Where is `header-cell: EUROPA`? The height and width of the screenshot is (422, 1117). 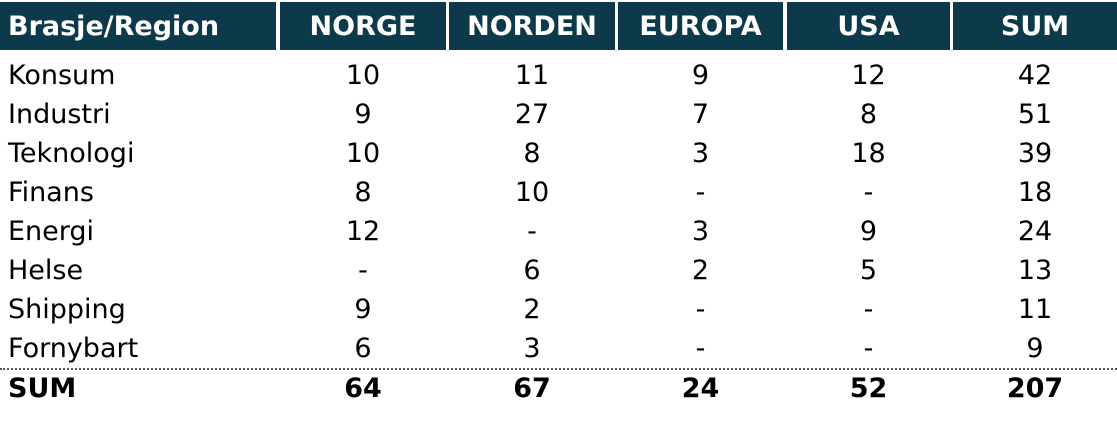
header-cell: EUROPA is located at coordinates (700, 26).